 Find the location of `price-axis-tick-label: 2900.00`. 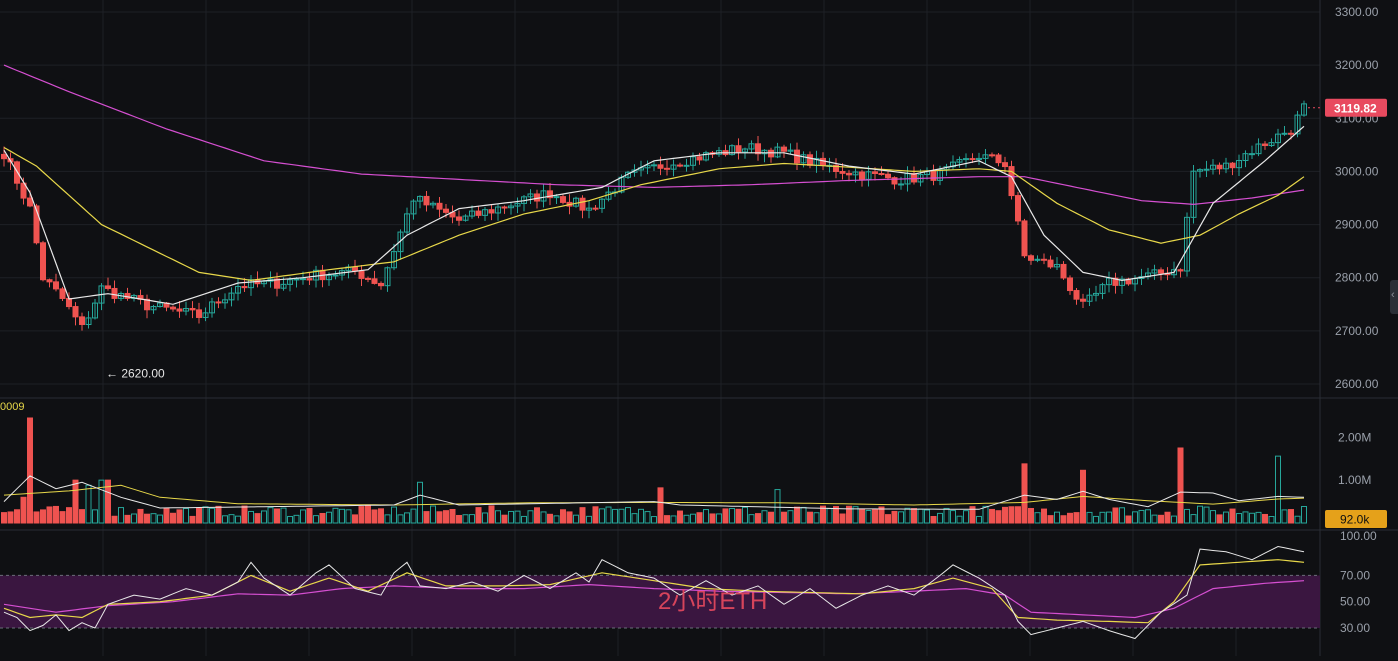

price-axis-tick-label: 2900.00 is located at coordinates (1357, 225).